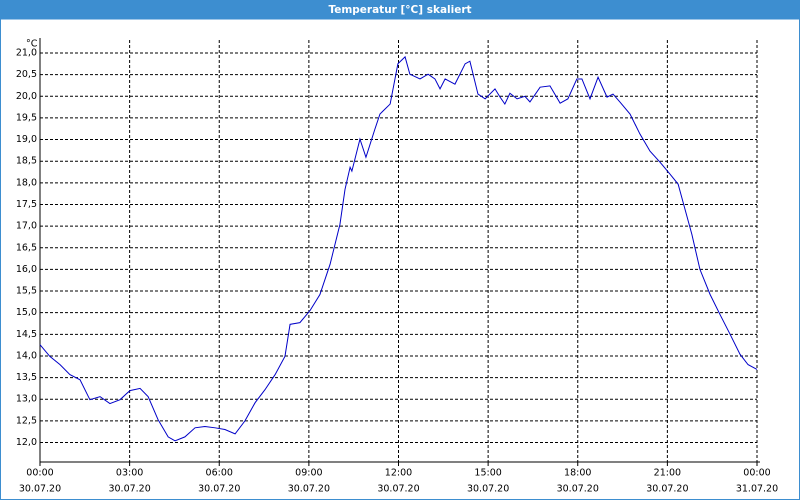  I want to click on y-tick-label: 18,5, so click(26, 161).